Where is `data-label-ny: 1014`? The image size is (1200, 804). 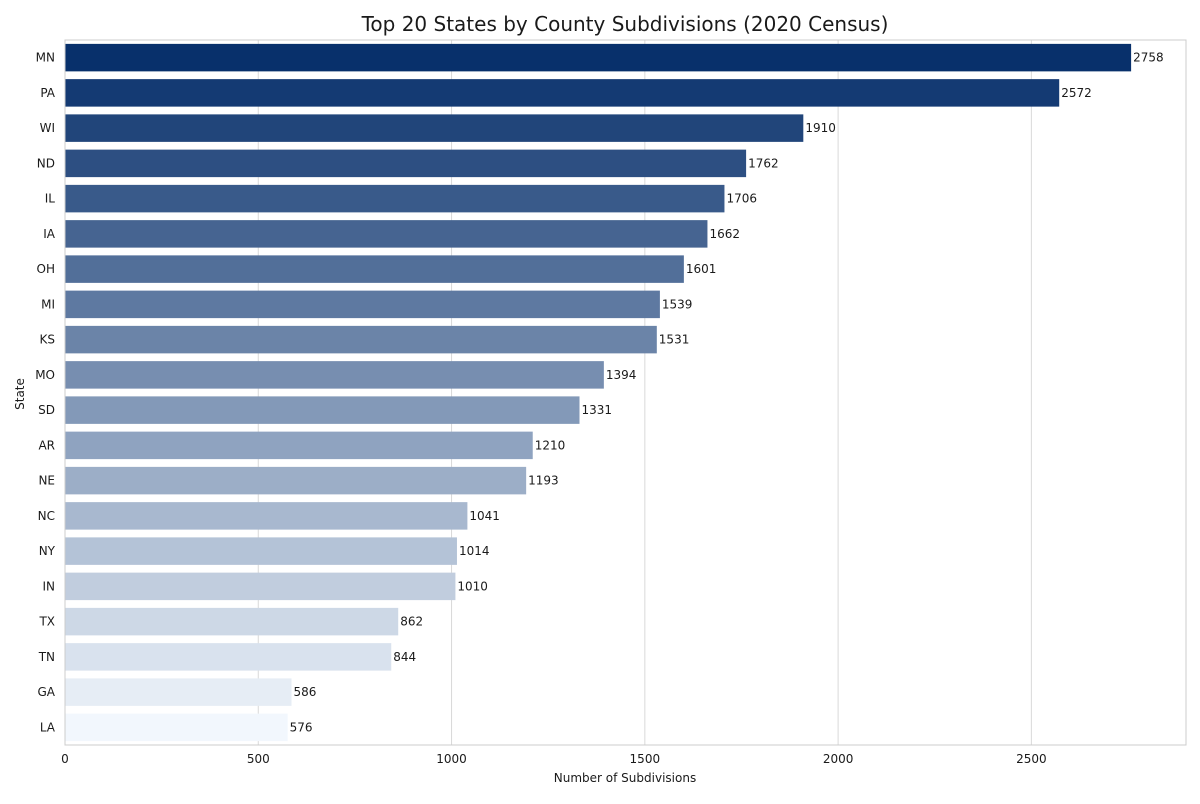
data-label-ny: 1014 is located at coordinates (474, 551).